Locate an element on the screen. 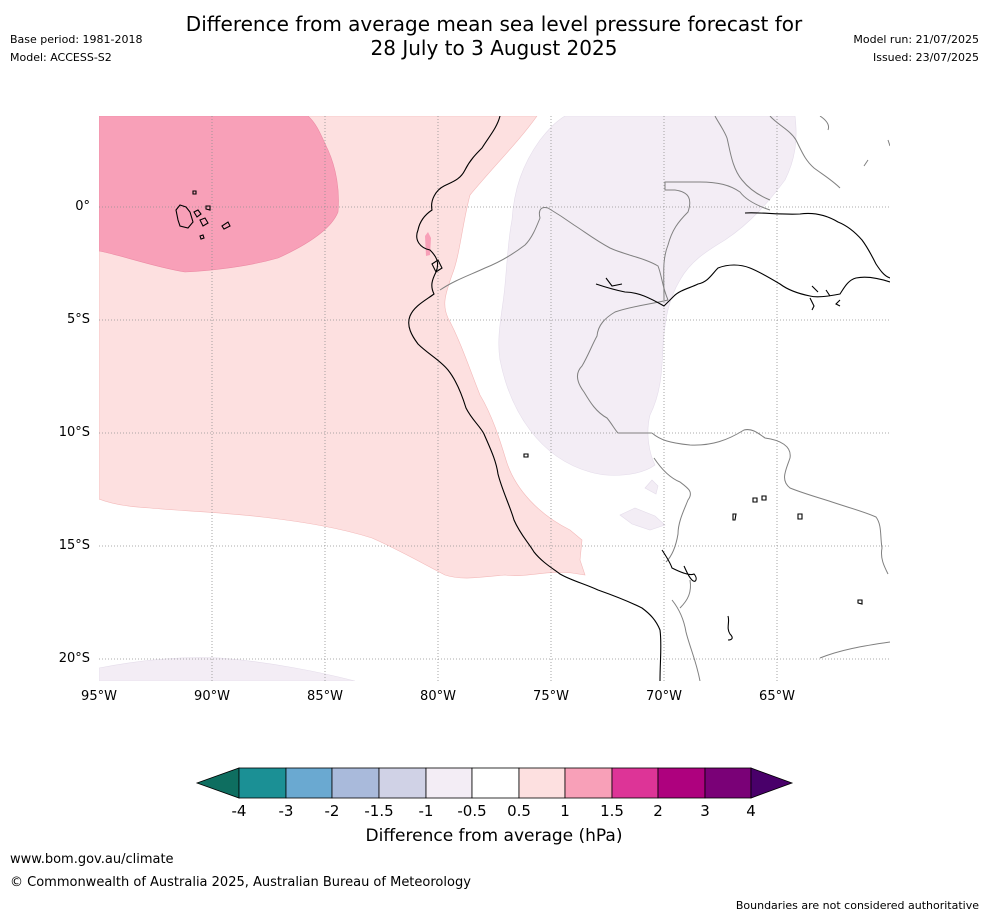 Image resolution: width=988 pixels, height=919 pixels. meta-left: Base period: 1981-2018 Model: ACCESS-S2 is located at coordinates (76, 49).